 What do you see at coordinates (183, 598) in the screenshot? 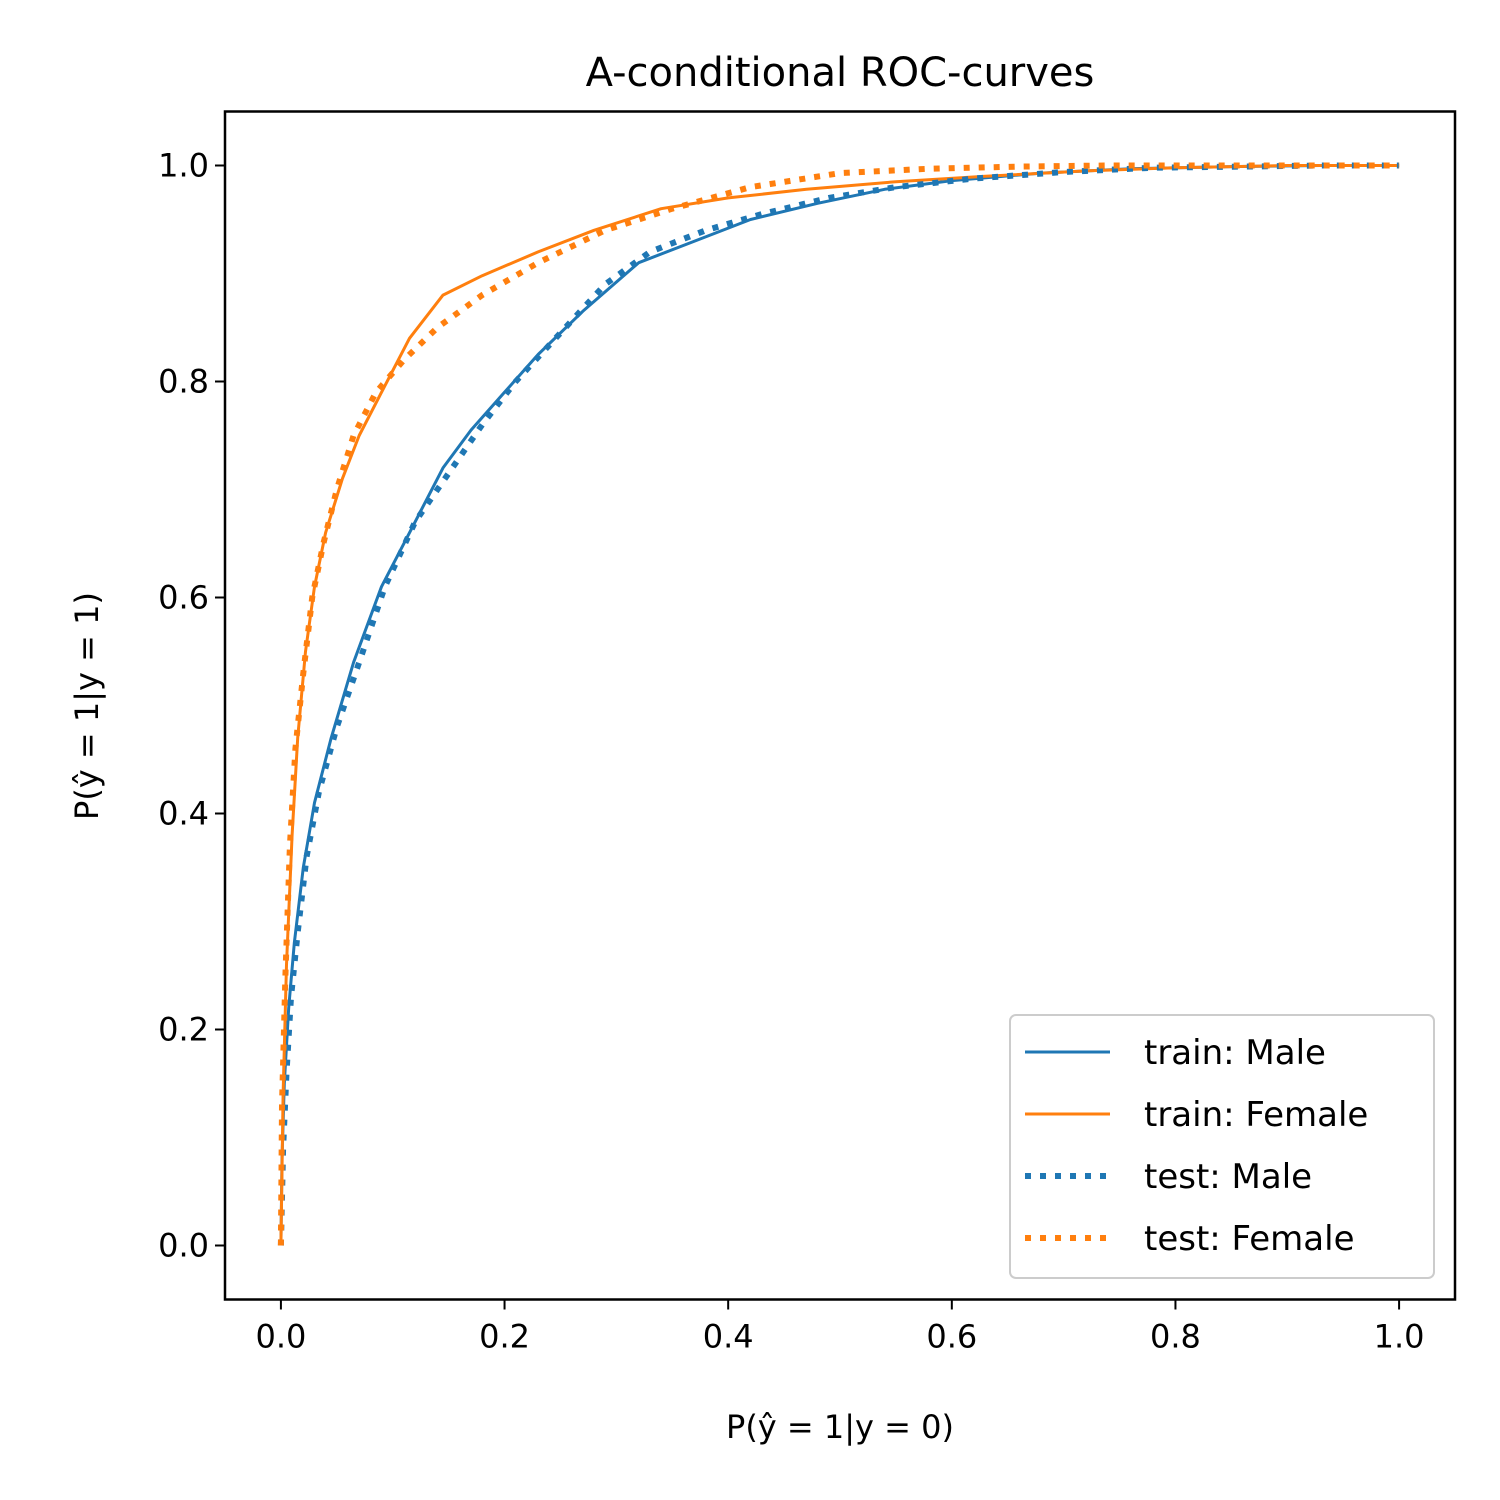
I see `y-tick-label: 0.6` at bounding box center [183, 598].